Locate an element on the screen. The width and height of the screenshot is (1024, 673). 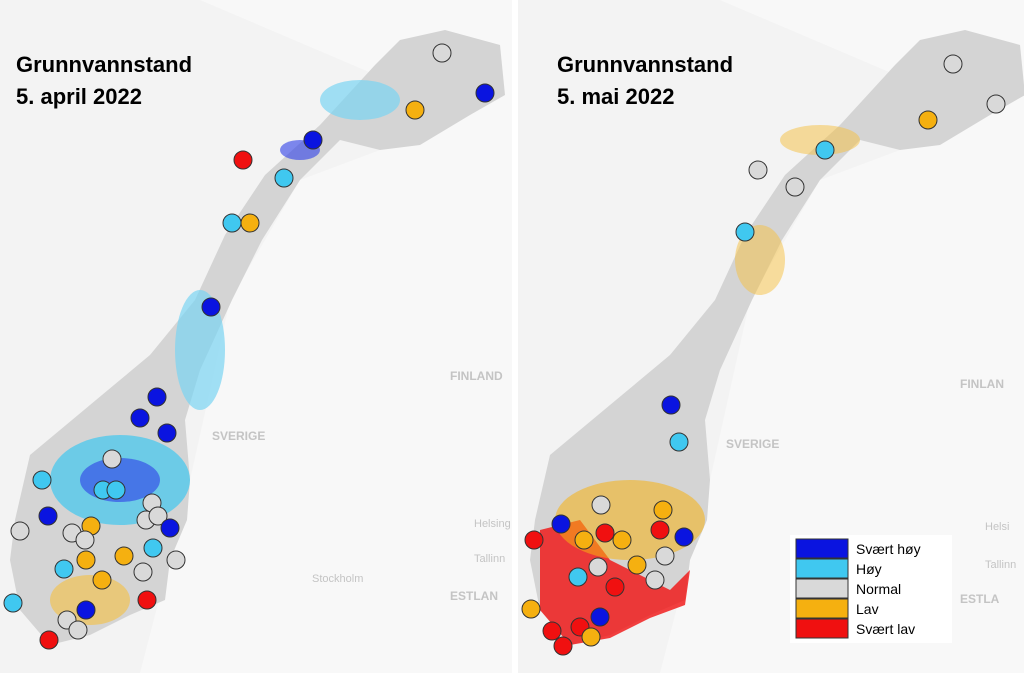
place-label: ESTLAN is located at coordinates (474, 596).